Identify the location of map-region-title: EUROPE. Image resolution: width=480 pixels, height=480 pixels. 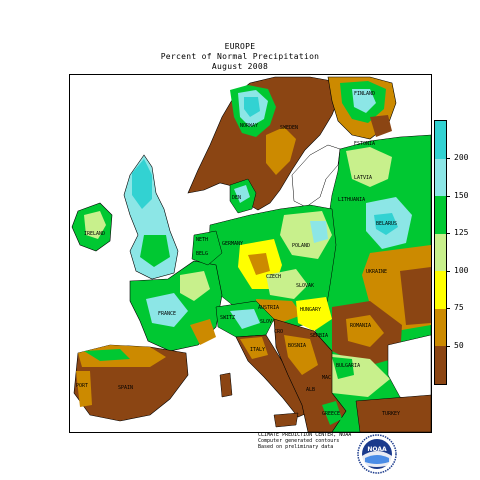
(240, 46).